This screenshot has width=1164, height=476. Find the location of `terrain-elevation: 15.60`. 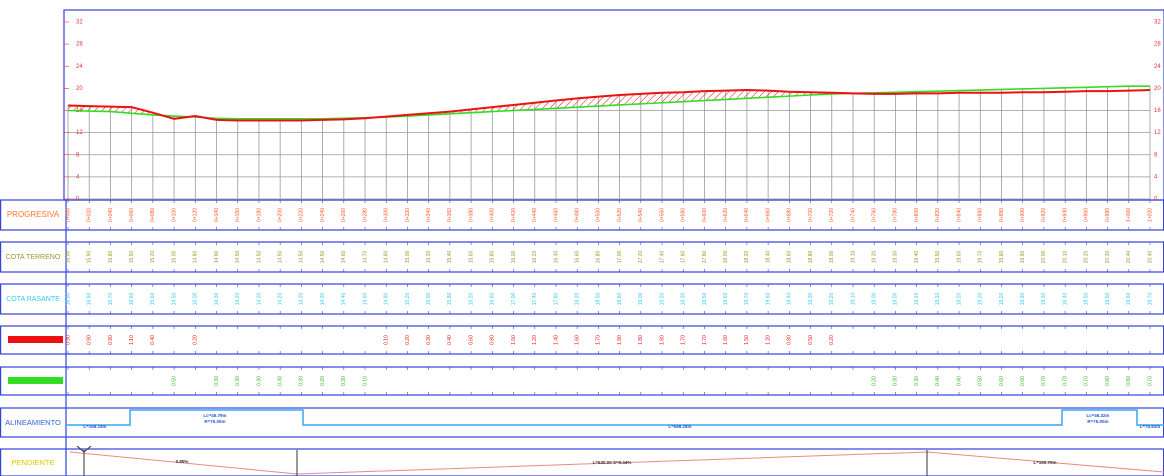

terrain-elevation: 15.60 is located at coordinates (471, 257).